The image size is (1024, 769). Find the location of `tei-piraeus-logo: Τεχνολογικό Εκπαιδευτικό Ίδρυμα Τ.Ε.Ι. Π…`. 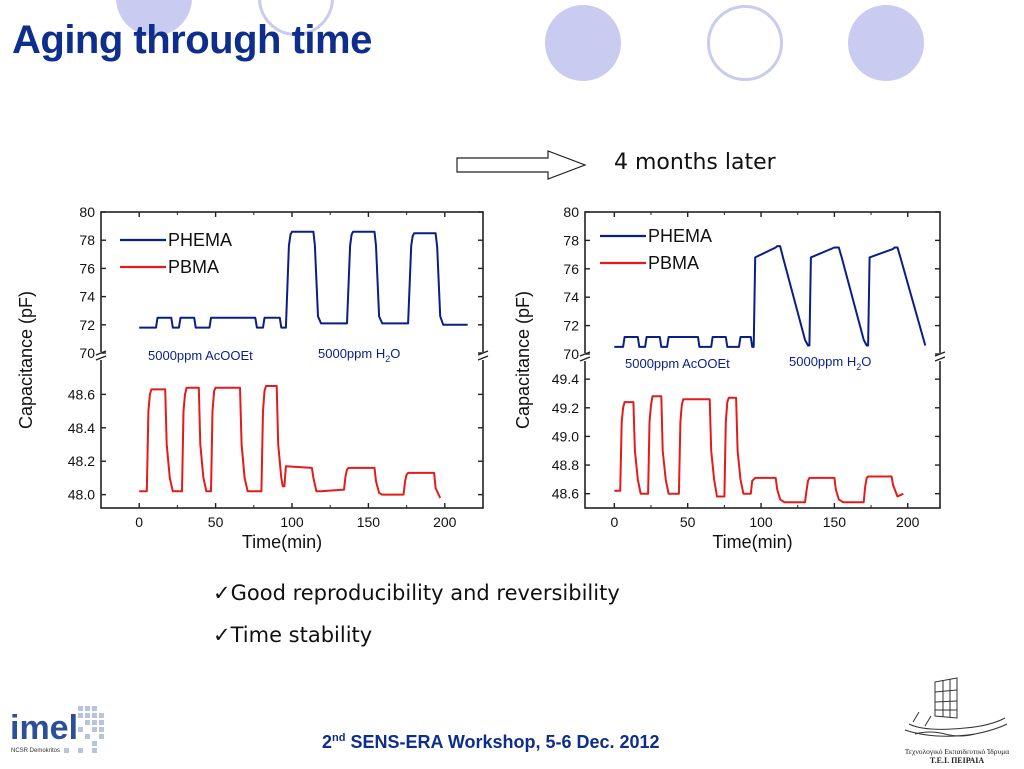

tei-piraeus-logo: Τεχνολογικό Εκπαιδευτικό Ίδρυμα Τ.Ε.Ι. Π… is located at coordinates (957, 718).